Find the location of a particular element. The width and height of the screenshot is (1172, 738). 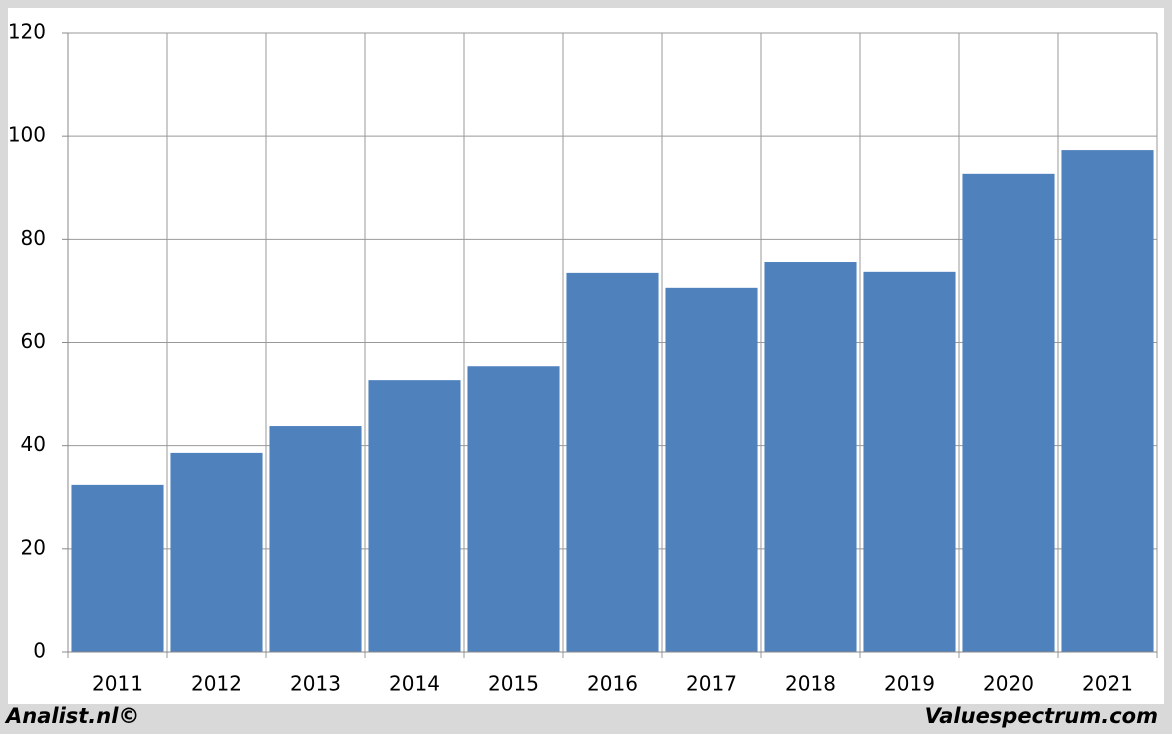

footer-left: Analist.nl© is located at coordinates (71, 716).